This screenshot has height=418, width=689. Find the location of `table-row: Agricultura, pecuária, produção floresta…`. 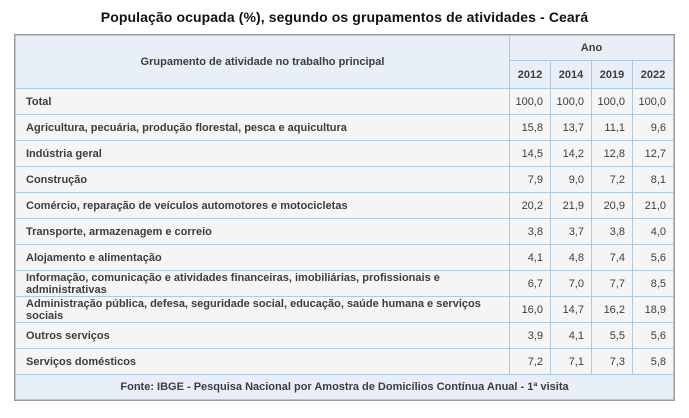

table-row: Agricultura, pecuária, produção floresta… is located at coordinates (345, 127).